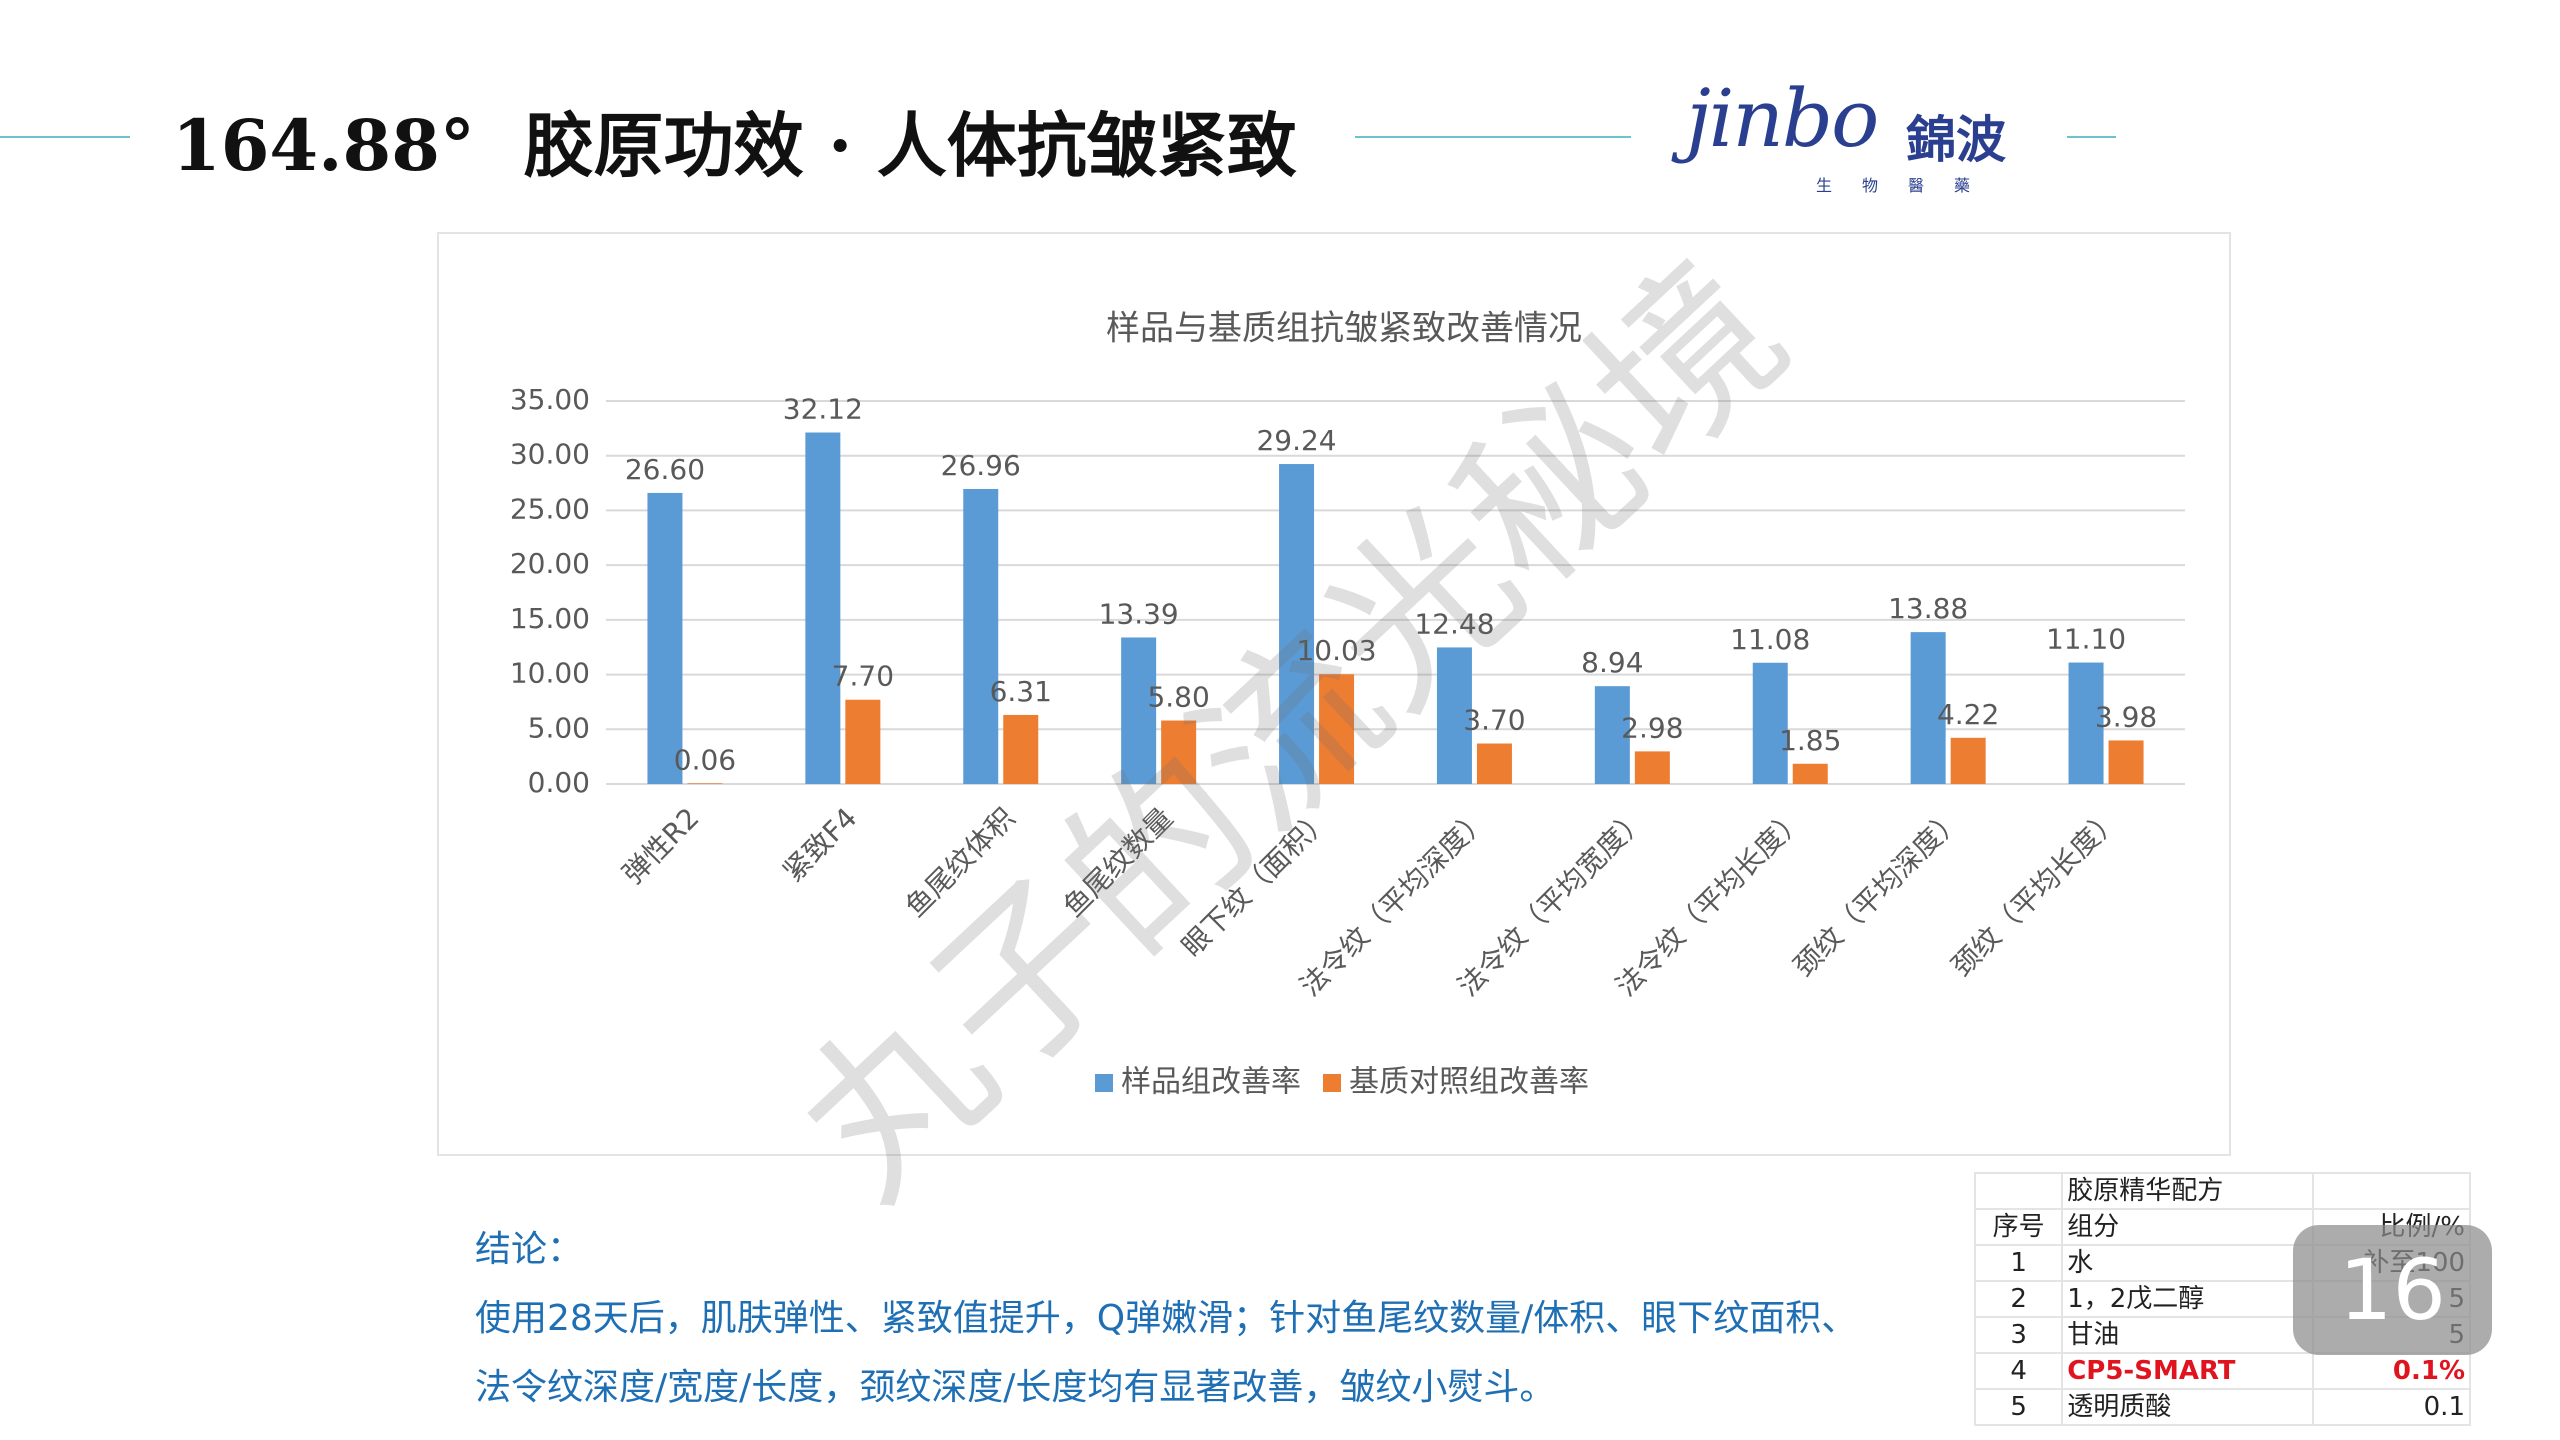 Image resolution: width=2560 pixels, height=1440 pixels. What do you see at coordinates (550, 673) in the screenshot?
I see `y-tick-label: 10.00` at bounding box center [550, 673].